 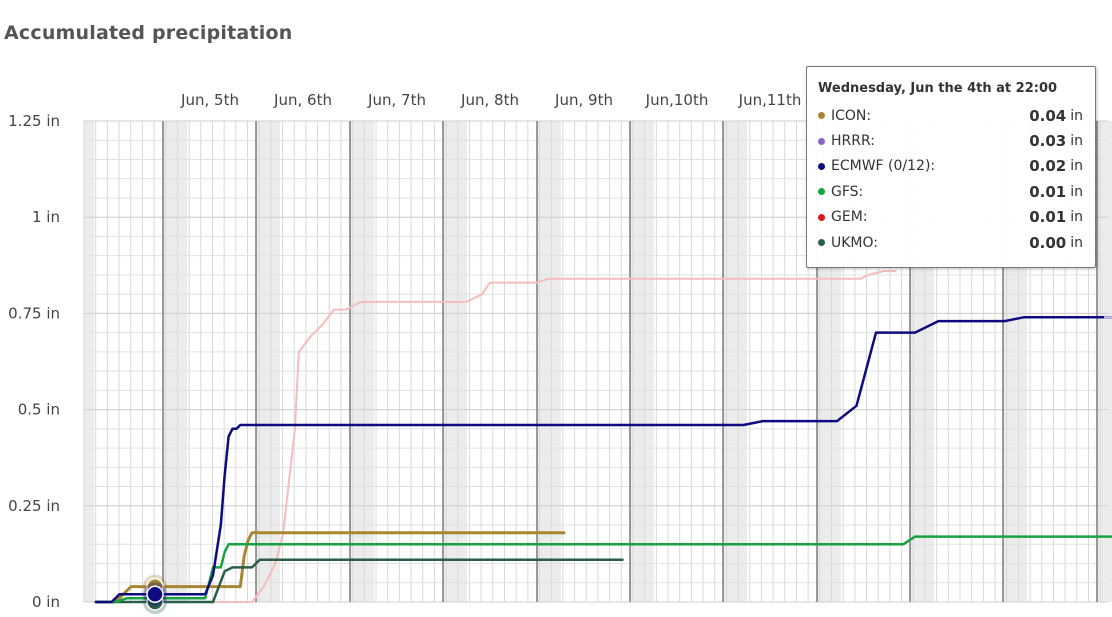 What do you see at coordinates (34, 313) in the screenshot?
I see `y-tick-label: 0.75 in` at bounding box center [34, 313].